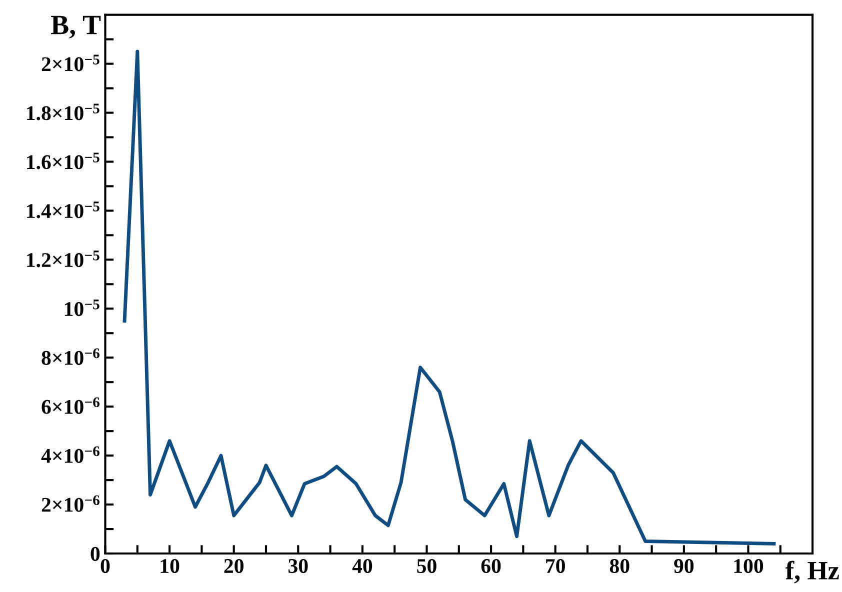 This screenshot has width=842, height=592. What do you see at coordinates (362, 566) in the screenshot?
I see `x-tick-label: 40` at bounding box center [362, 566].